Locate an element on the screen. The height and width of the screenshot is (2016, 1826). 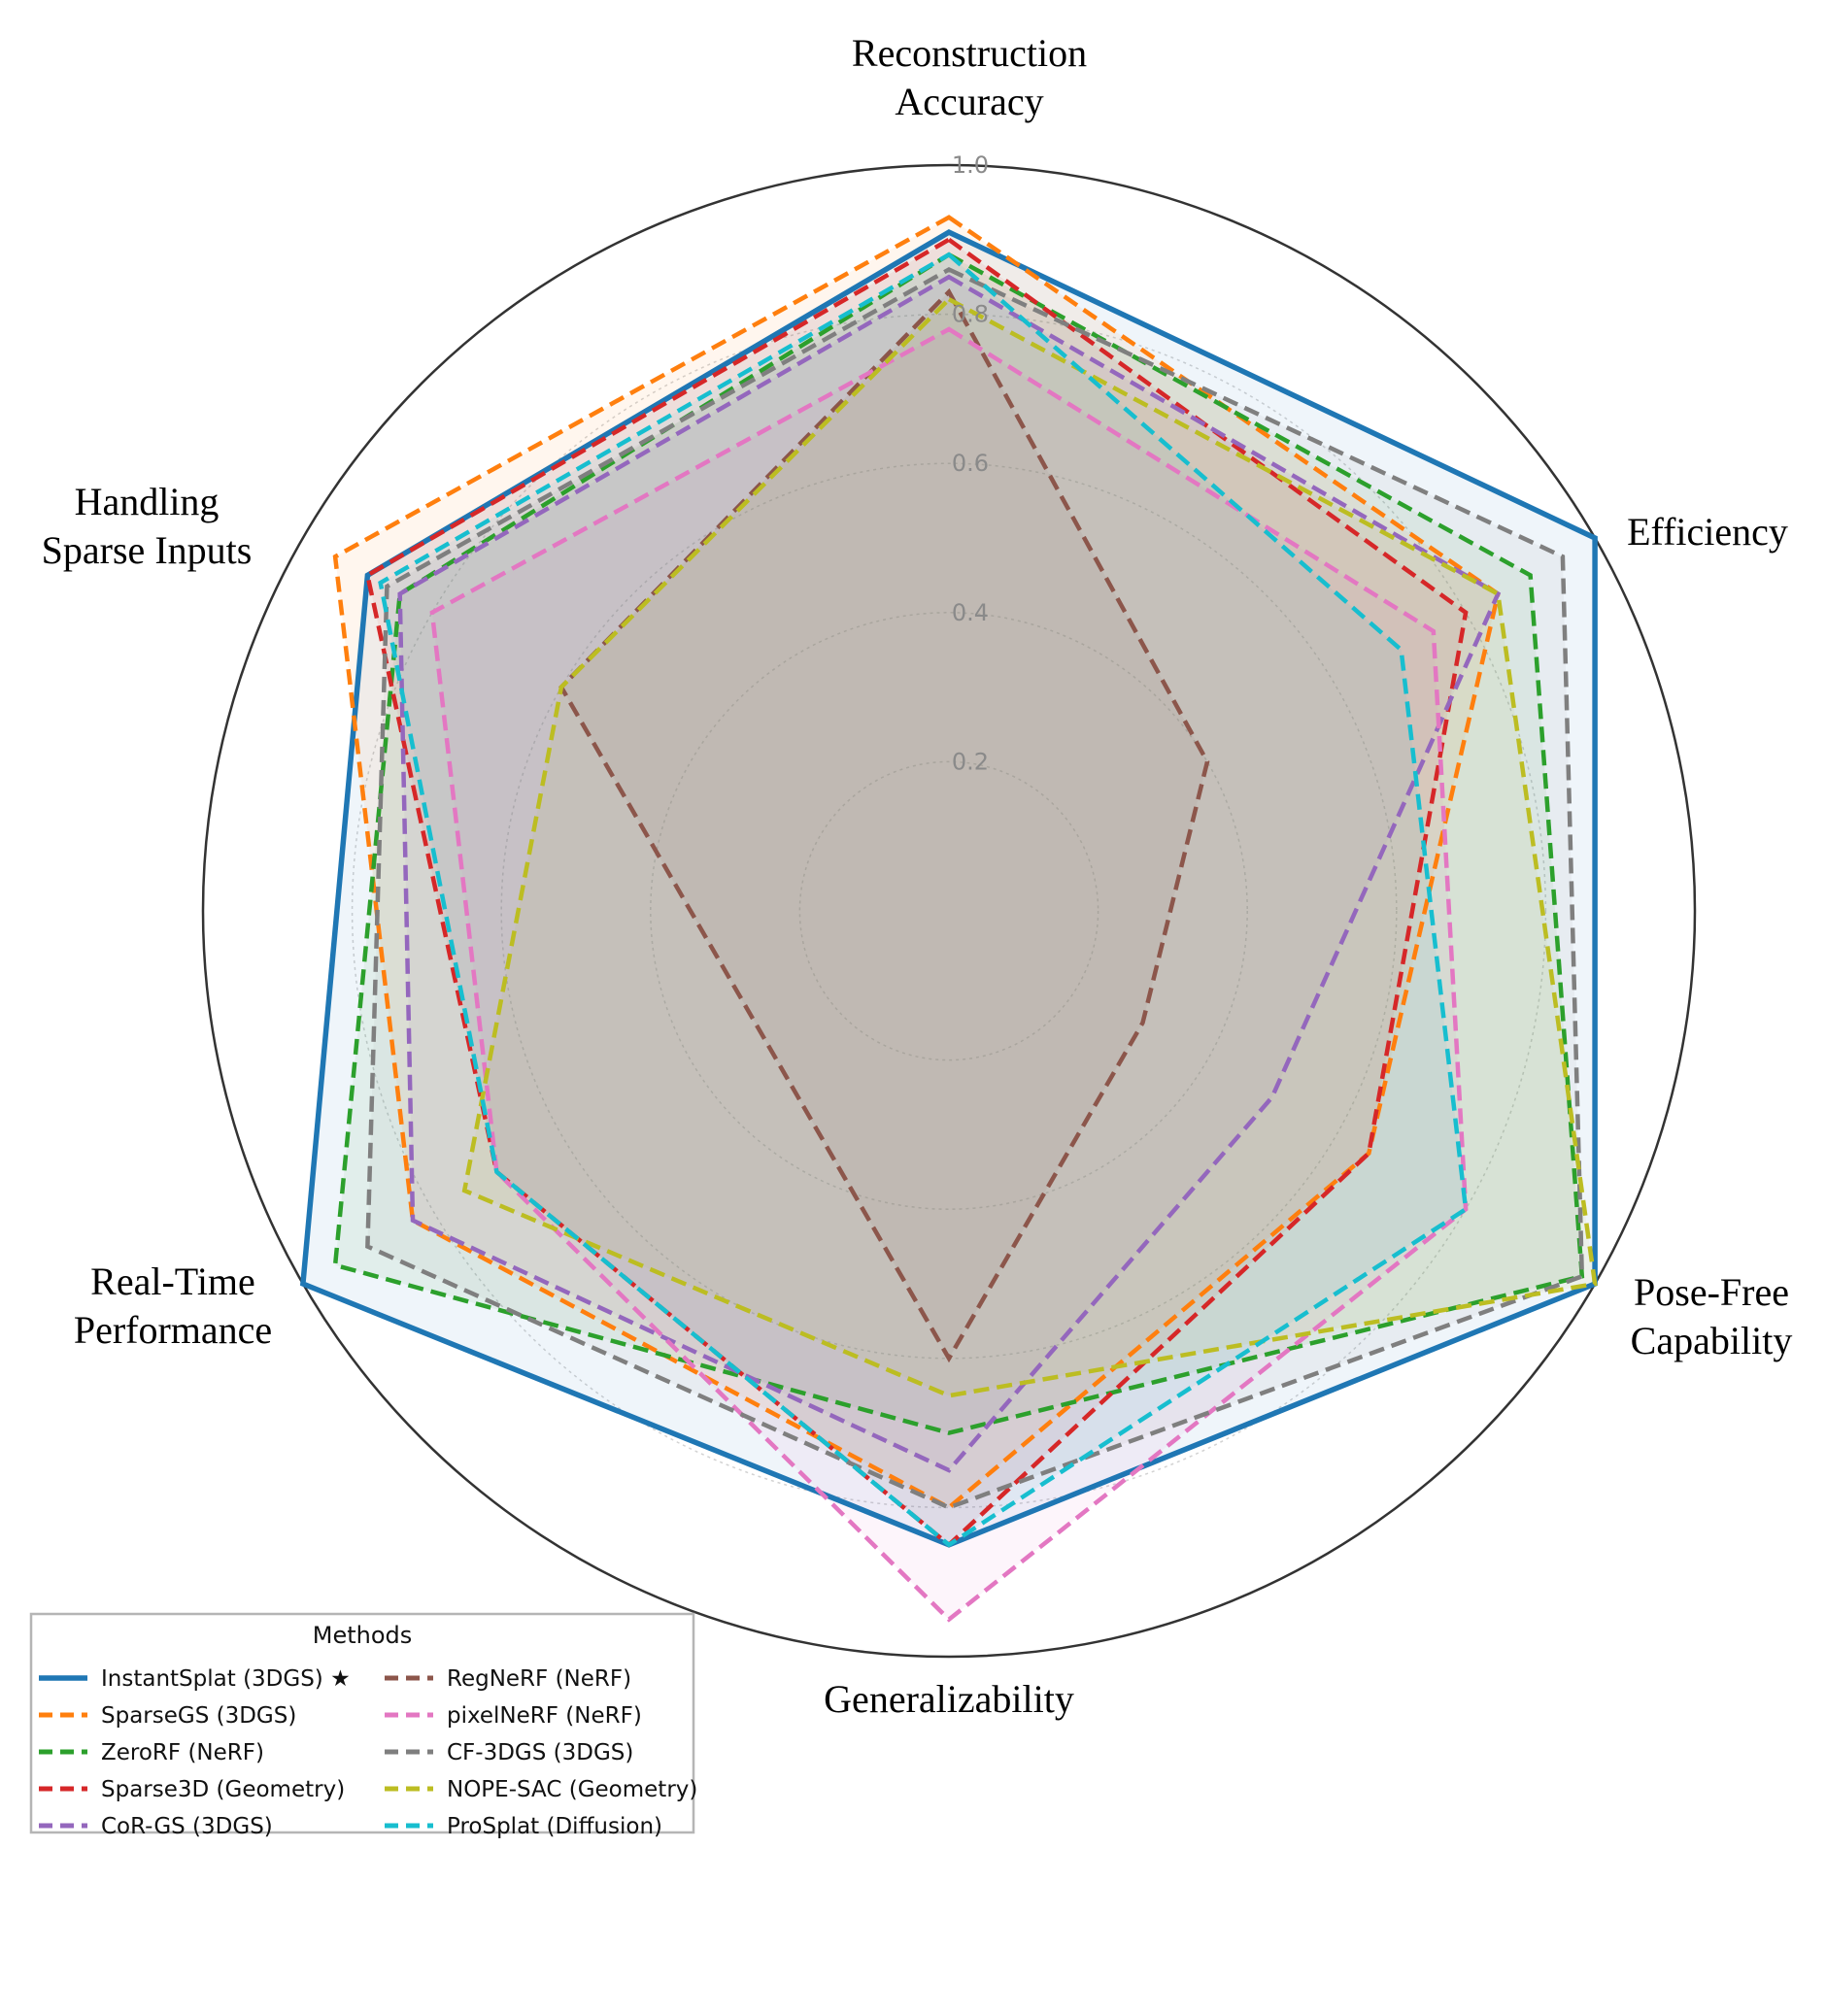
legend-label: RegNeRF (NeRF) is located at coordinates (539, 1679).